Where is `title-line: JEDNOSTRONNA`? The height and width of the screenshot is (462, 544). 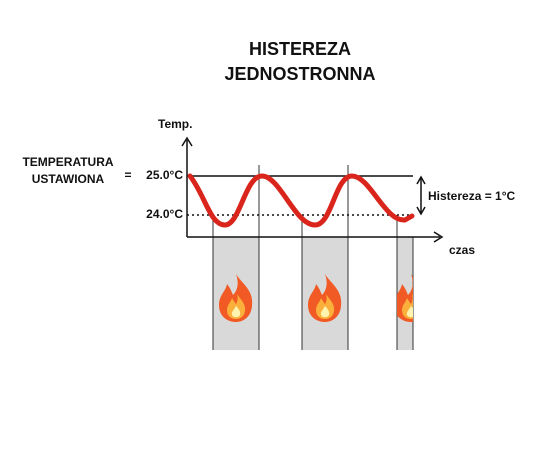 title-line: JEDNOSTRONNA is located at coordinates (299, 74).